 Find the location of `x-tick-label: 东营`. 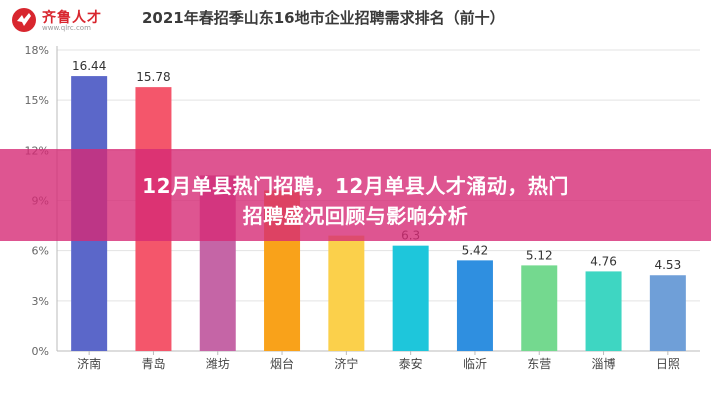

x-tick-label: 东营 is located at coordinates (539, 364).